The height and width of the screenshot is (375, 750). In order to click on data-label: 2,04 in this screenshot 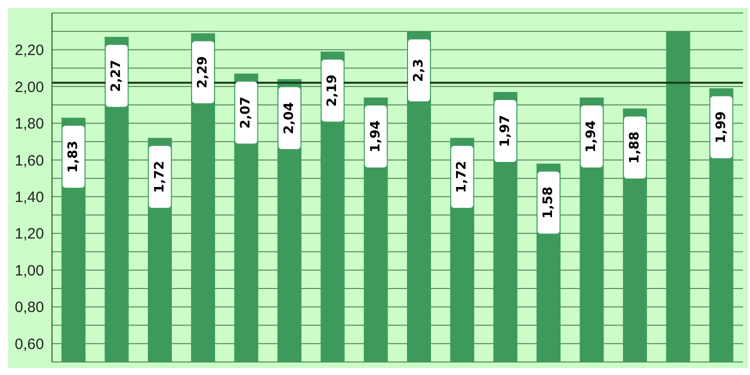, I will do `click(289, 118)`.